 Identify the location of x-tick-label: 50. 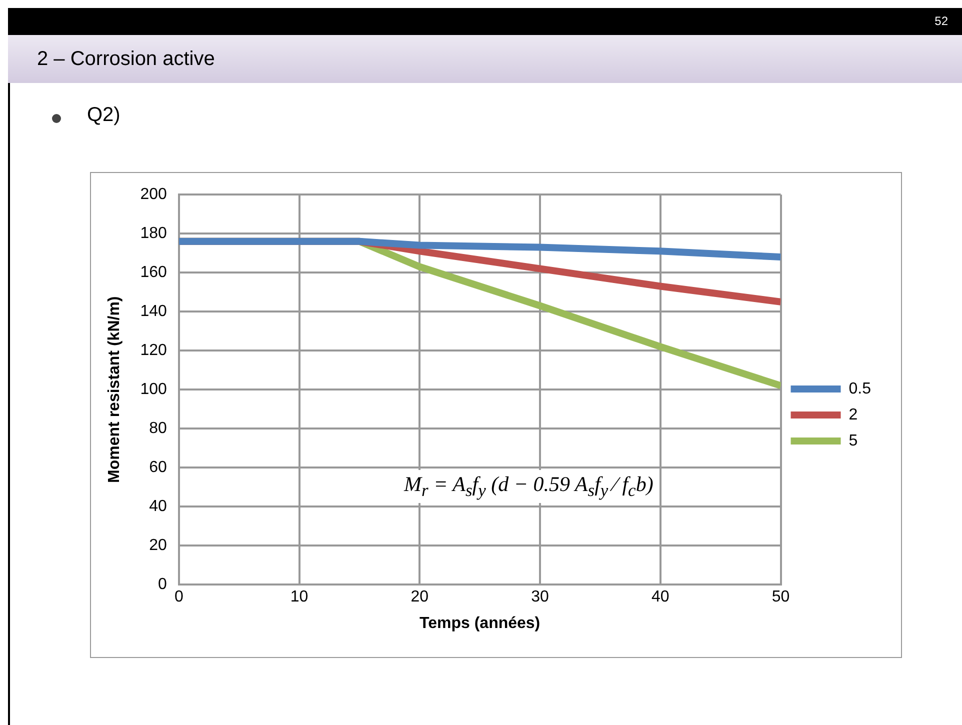
(781, 597).